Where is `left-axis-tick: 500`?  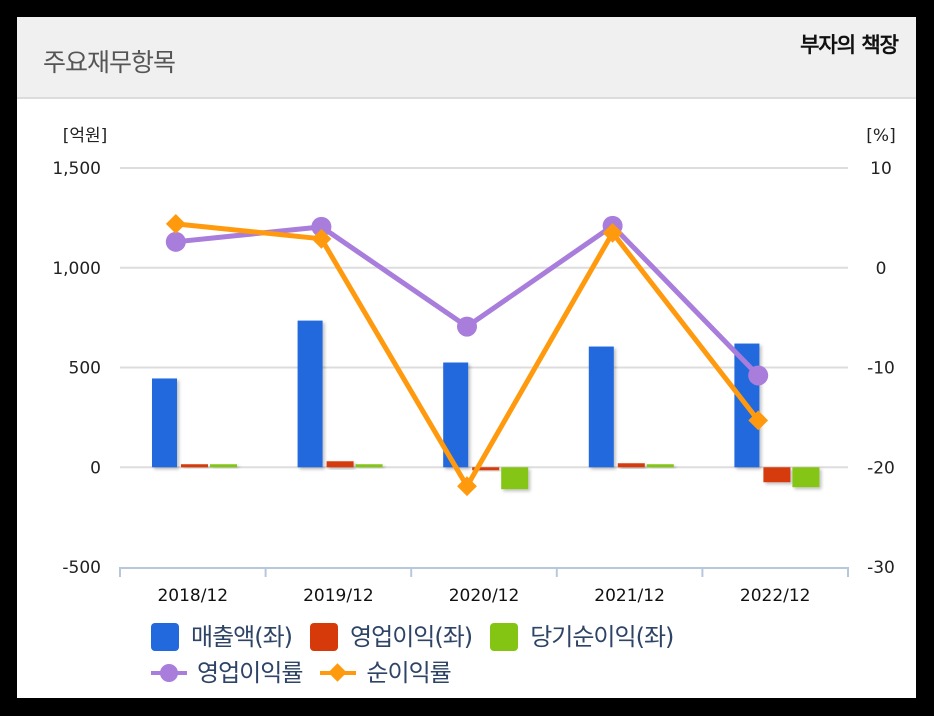
left-axis-tick: 500 is located at coordinates (85, 369).